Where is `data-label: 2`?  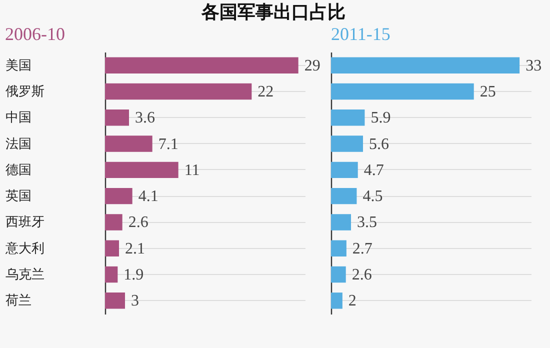 data-label: 2 is located at coordinates (352, 301).